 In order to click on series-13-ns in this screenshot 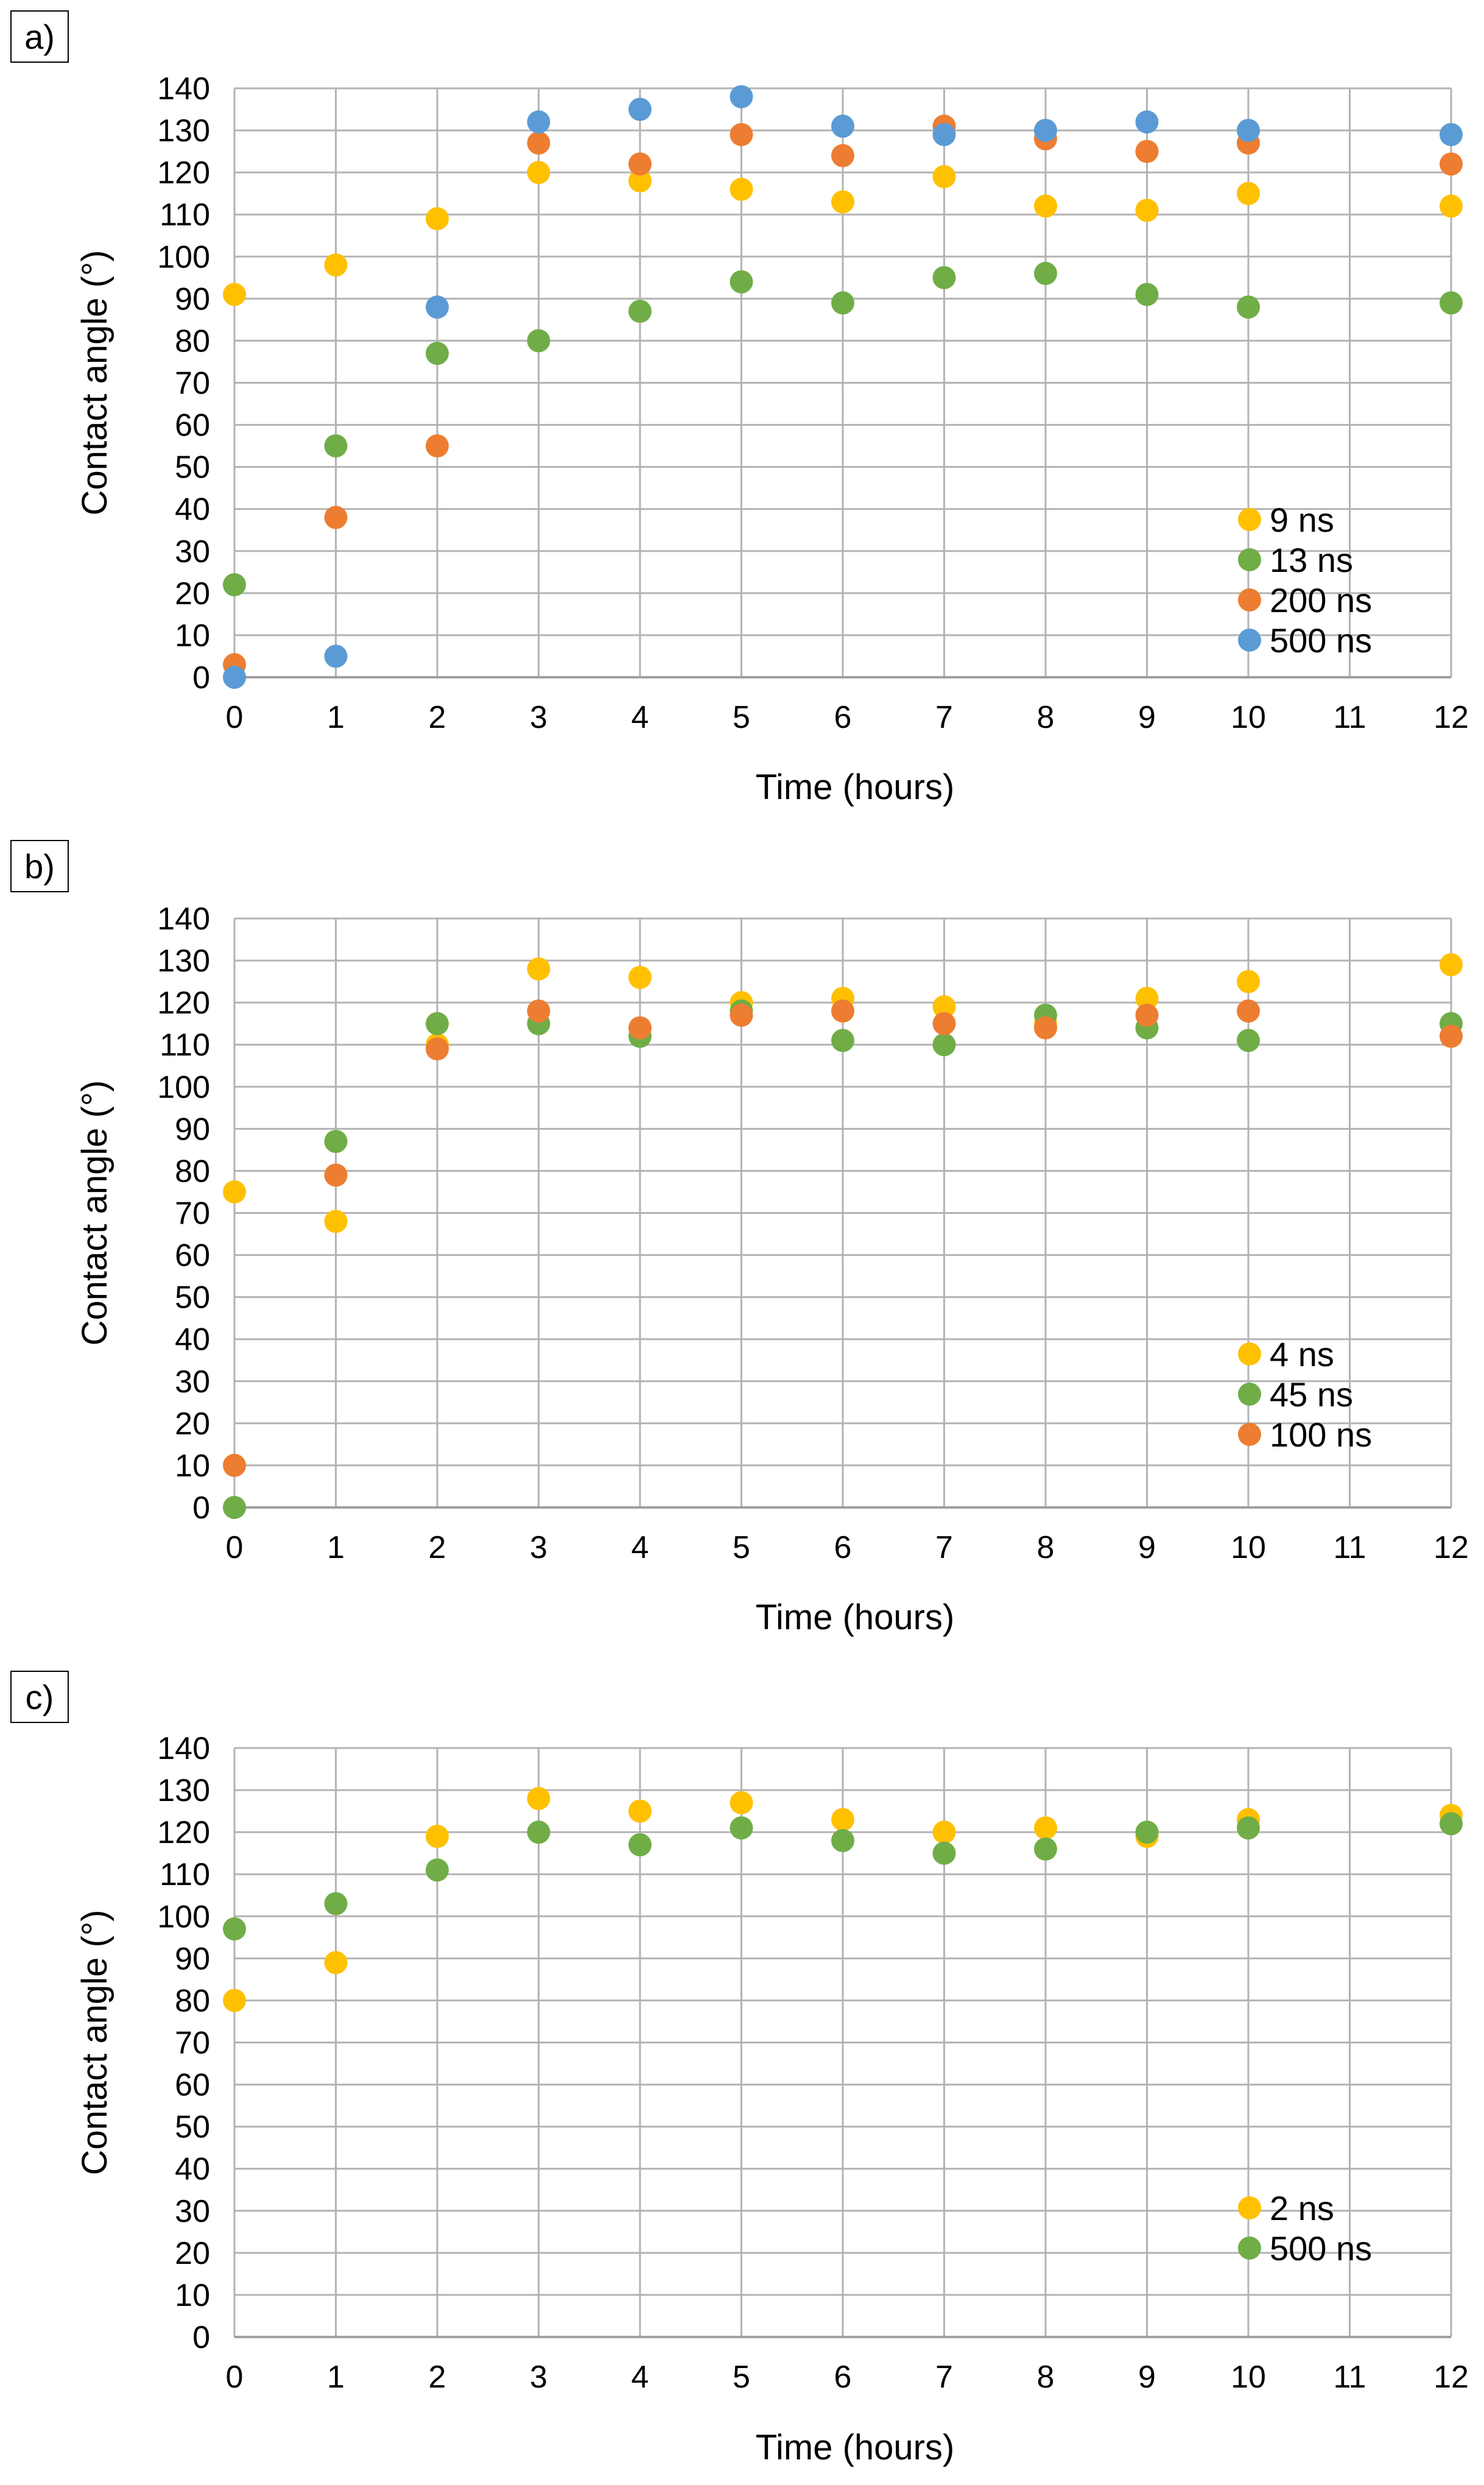, I will do `click(843, 429)`.